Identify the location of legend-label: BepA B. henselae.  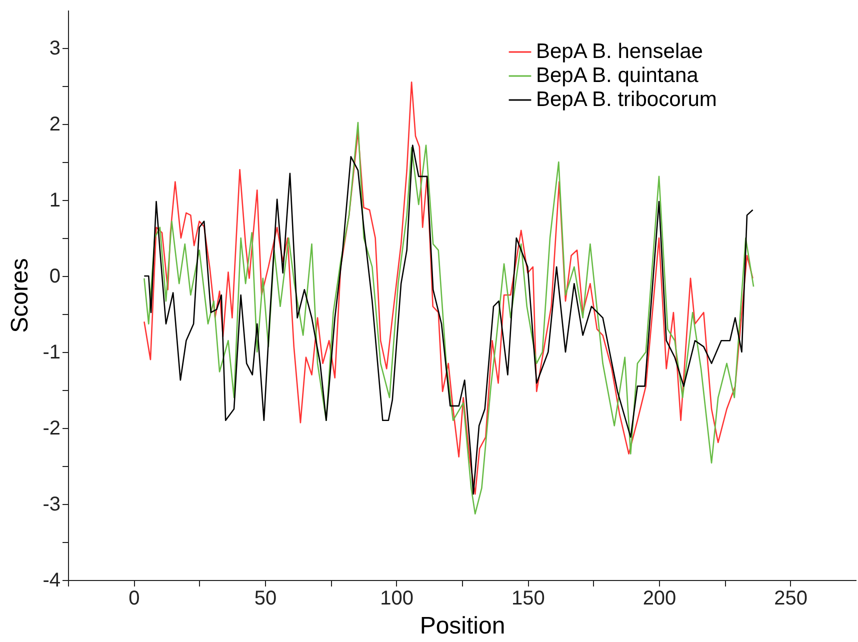
(619, 51).